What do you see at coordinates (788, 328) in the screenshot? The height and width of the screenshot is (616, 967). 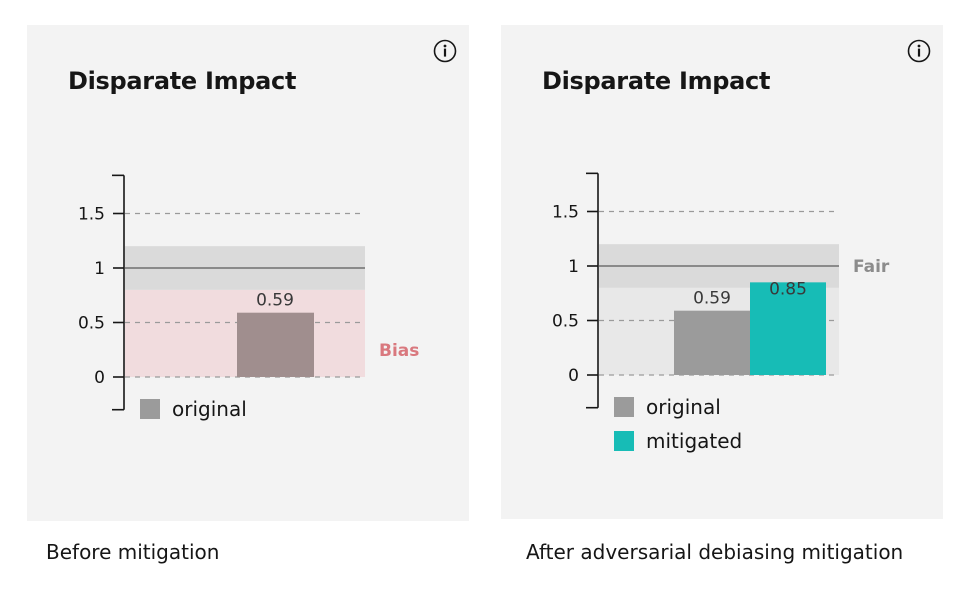 I see `bar-mitigated` at bounding box center [788, 328].